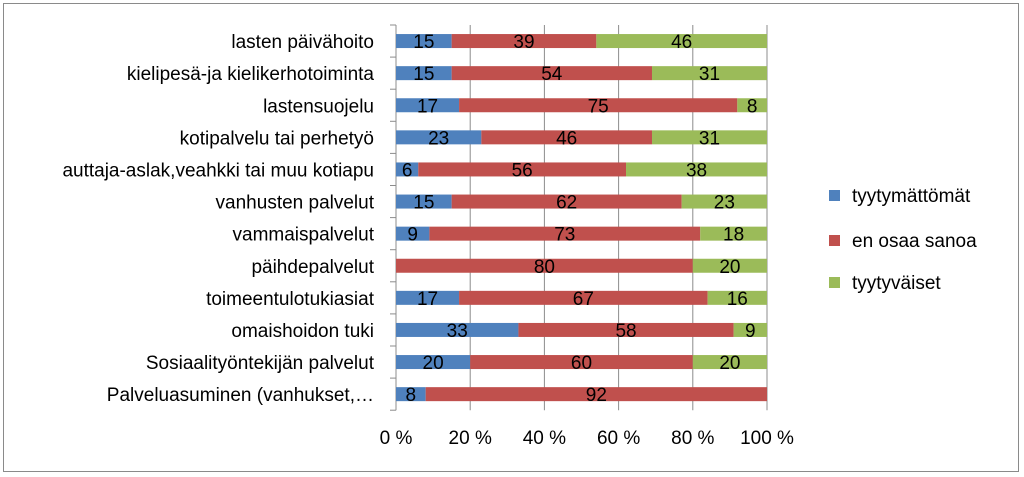  Describe the element at coordinates (277, 138) in the screenshot. I see `category-label: kotipalvelu tai perhetyö` at that location.